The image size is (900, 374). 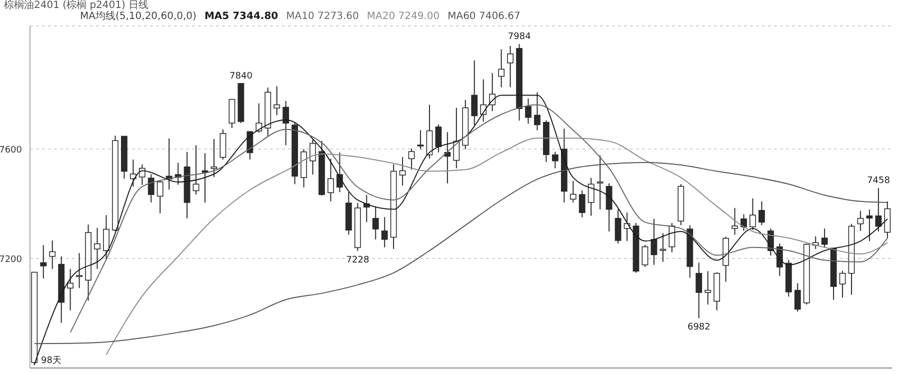 I want to click on y-tick-label: 7600, so click(x=11, y=150).